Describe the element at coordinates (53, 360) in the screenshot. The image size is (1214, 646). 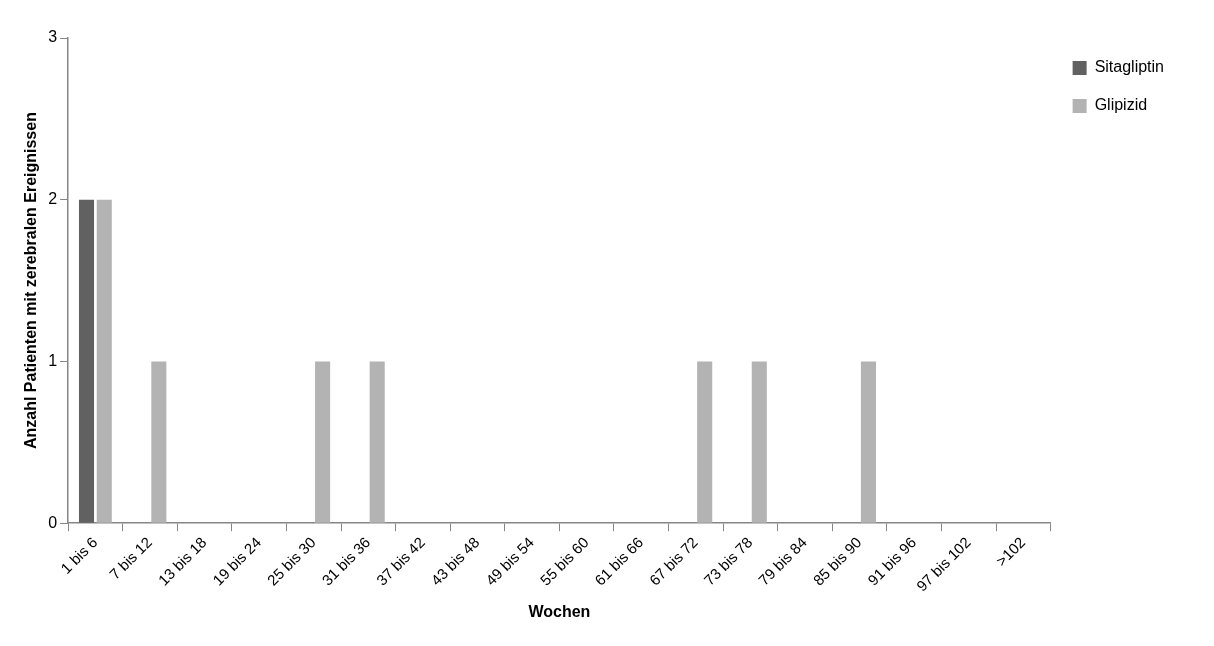
I see `y-tick-label: 1` at that location.